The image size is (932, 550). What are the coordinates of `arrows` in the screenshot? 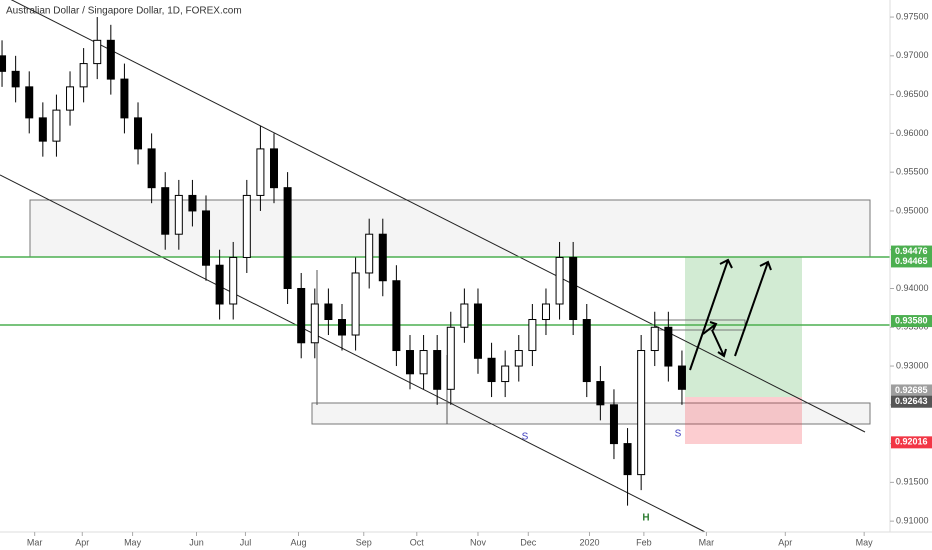 It's located at (730, 314).